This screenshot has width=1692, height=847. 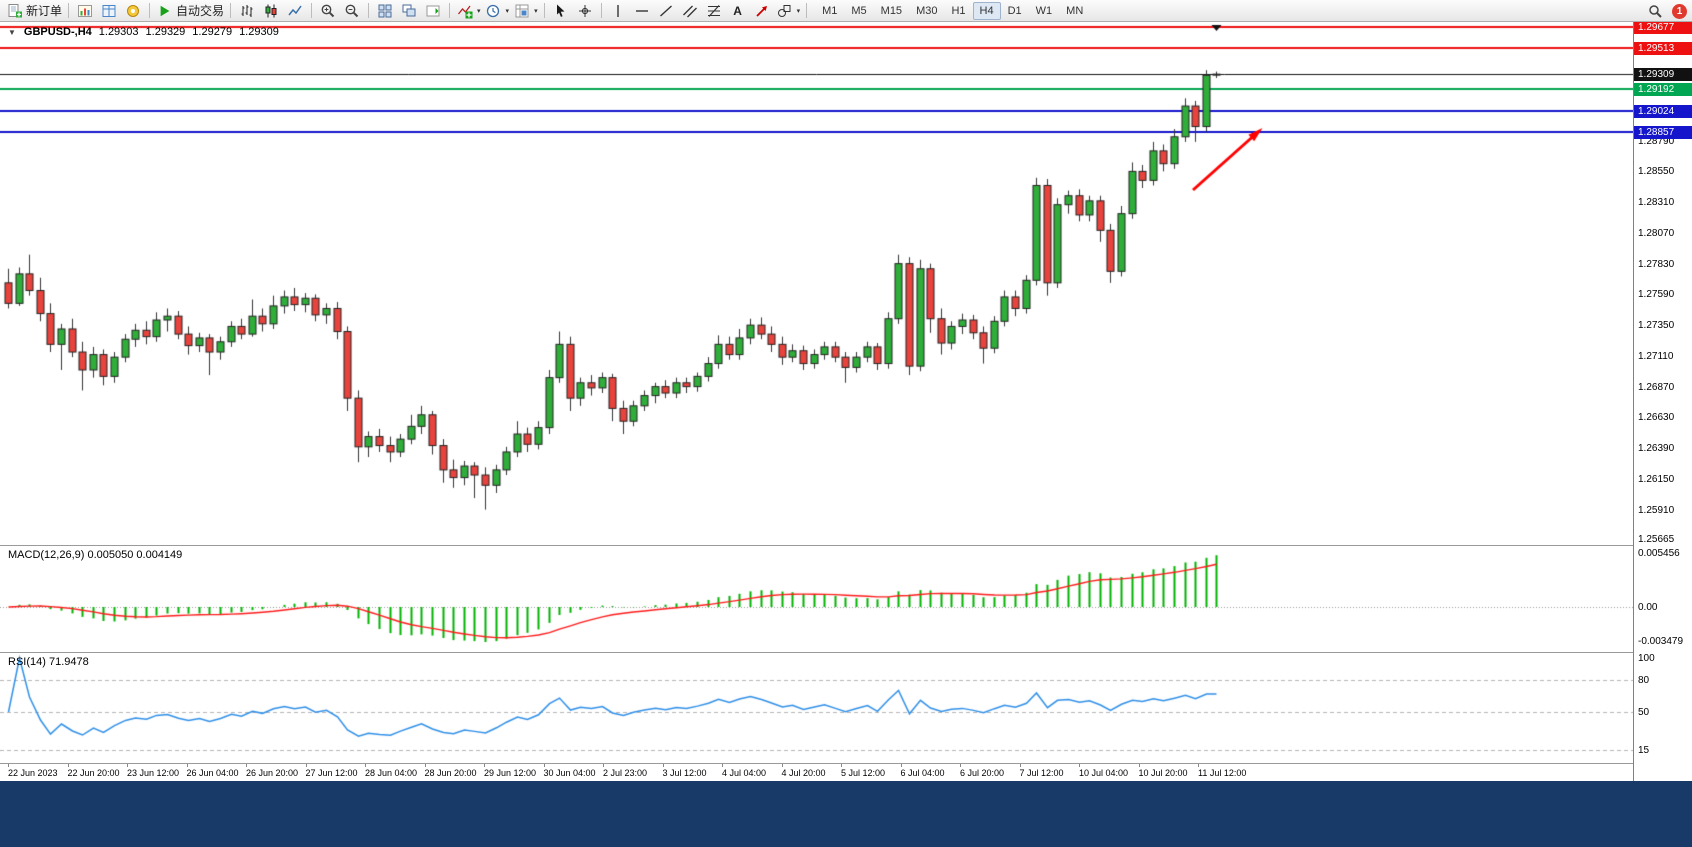 I want to click on crosshair-icon, so click(x=584, y=11).